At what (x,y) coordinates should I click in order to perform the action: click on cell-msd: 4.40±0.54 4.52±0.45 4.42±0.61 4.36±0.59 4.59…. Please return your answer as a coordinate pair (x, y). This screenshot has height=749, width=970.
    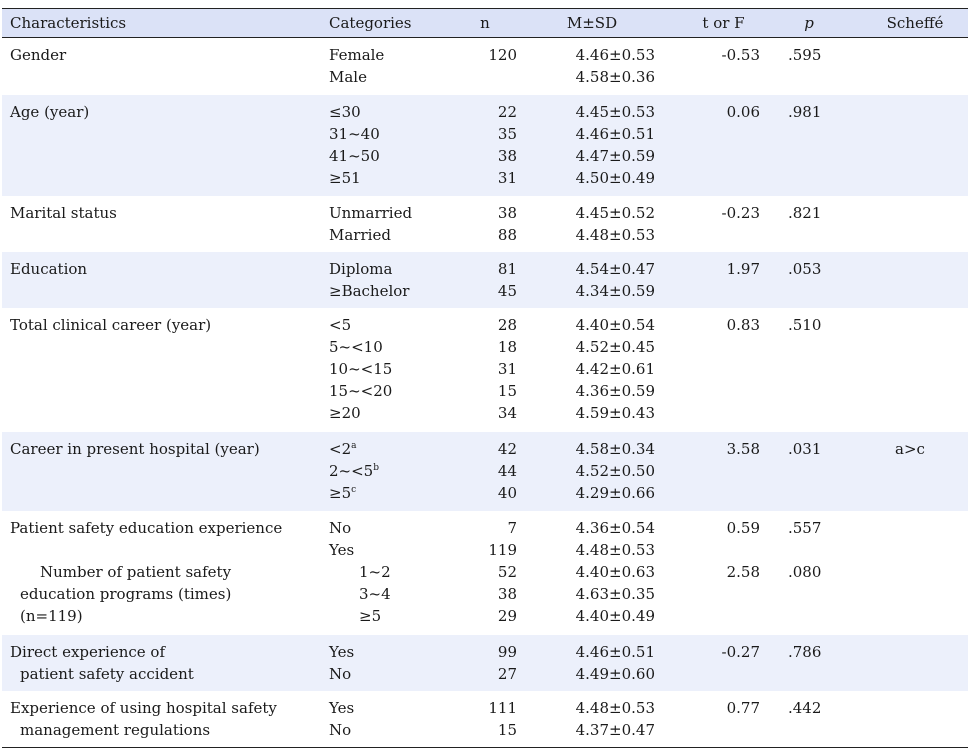
    Looking at the image, I should click on (592, 373).